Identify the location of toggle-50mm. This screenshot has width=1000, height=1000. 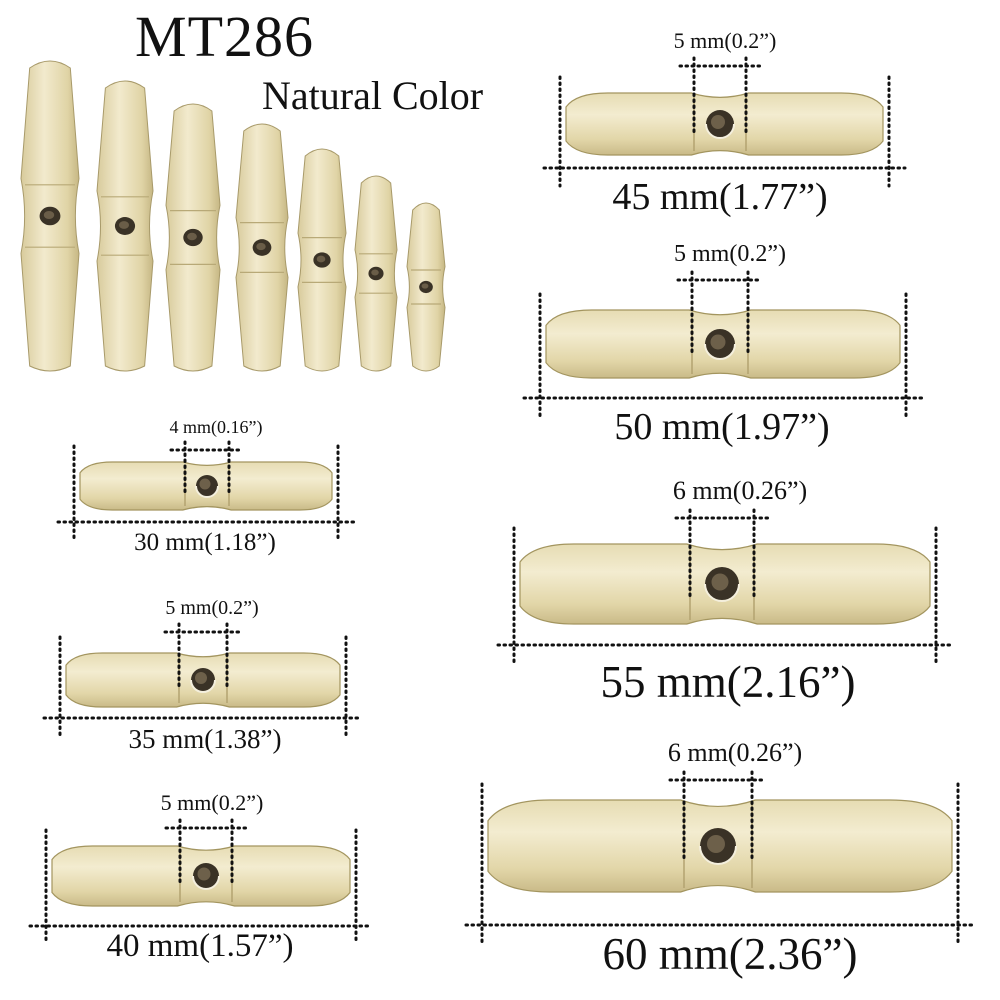
(723, 344).